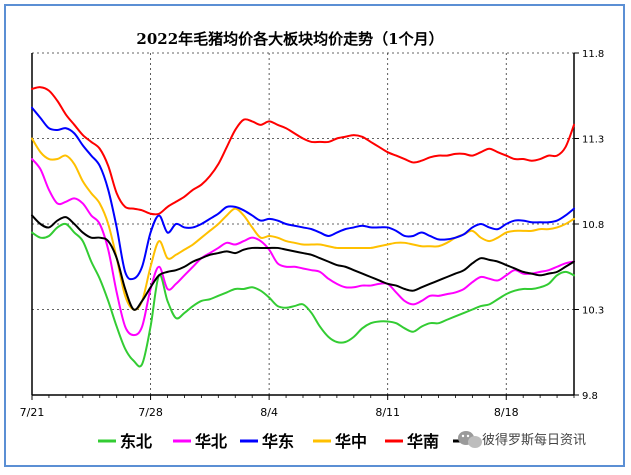  What do you see at coordinates (423, 441) in the screenshot?
I see `legend-label: 华南` at bounding box center [423, 441].